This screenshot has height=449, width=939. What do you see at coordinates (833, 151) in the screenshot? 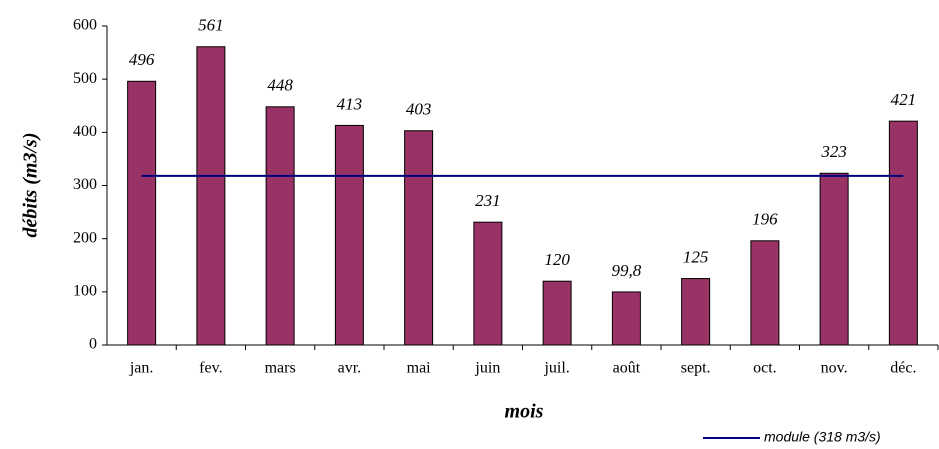
I see `value-label: 323` at bounding box center [833, 151].